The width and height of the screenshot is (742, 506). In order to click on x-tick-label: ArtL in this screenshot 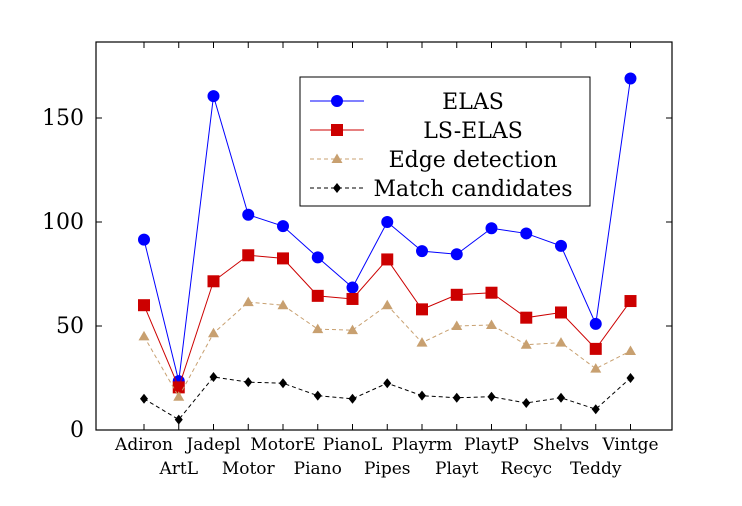, I will do `click(178, 469)`.